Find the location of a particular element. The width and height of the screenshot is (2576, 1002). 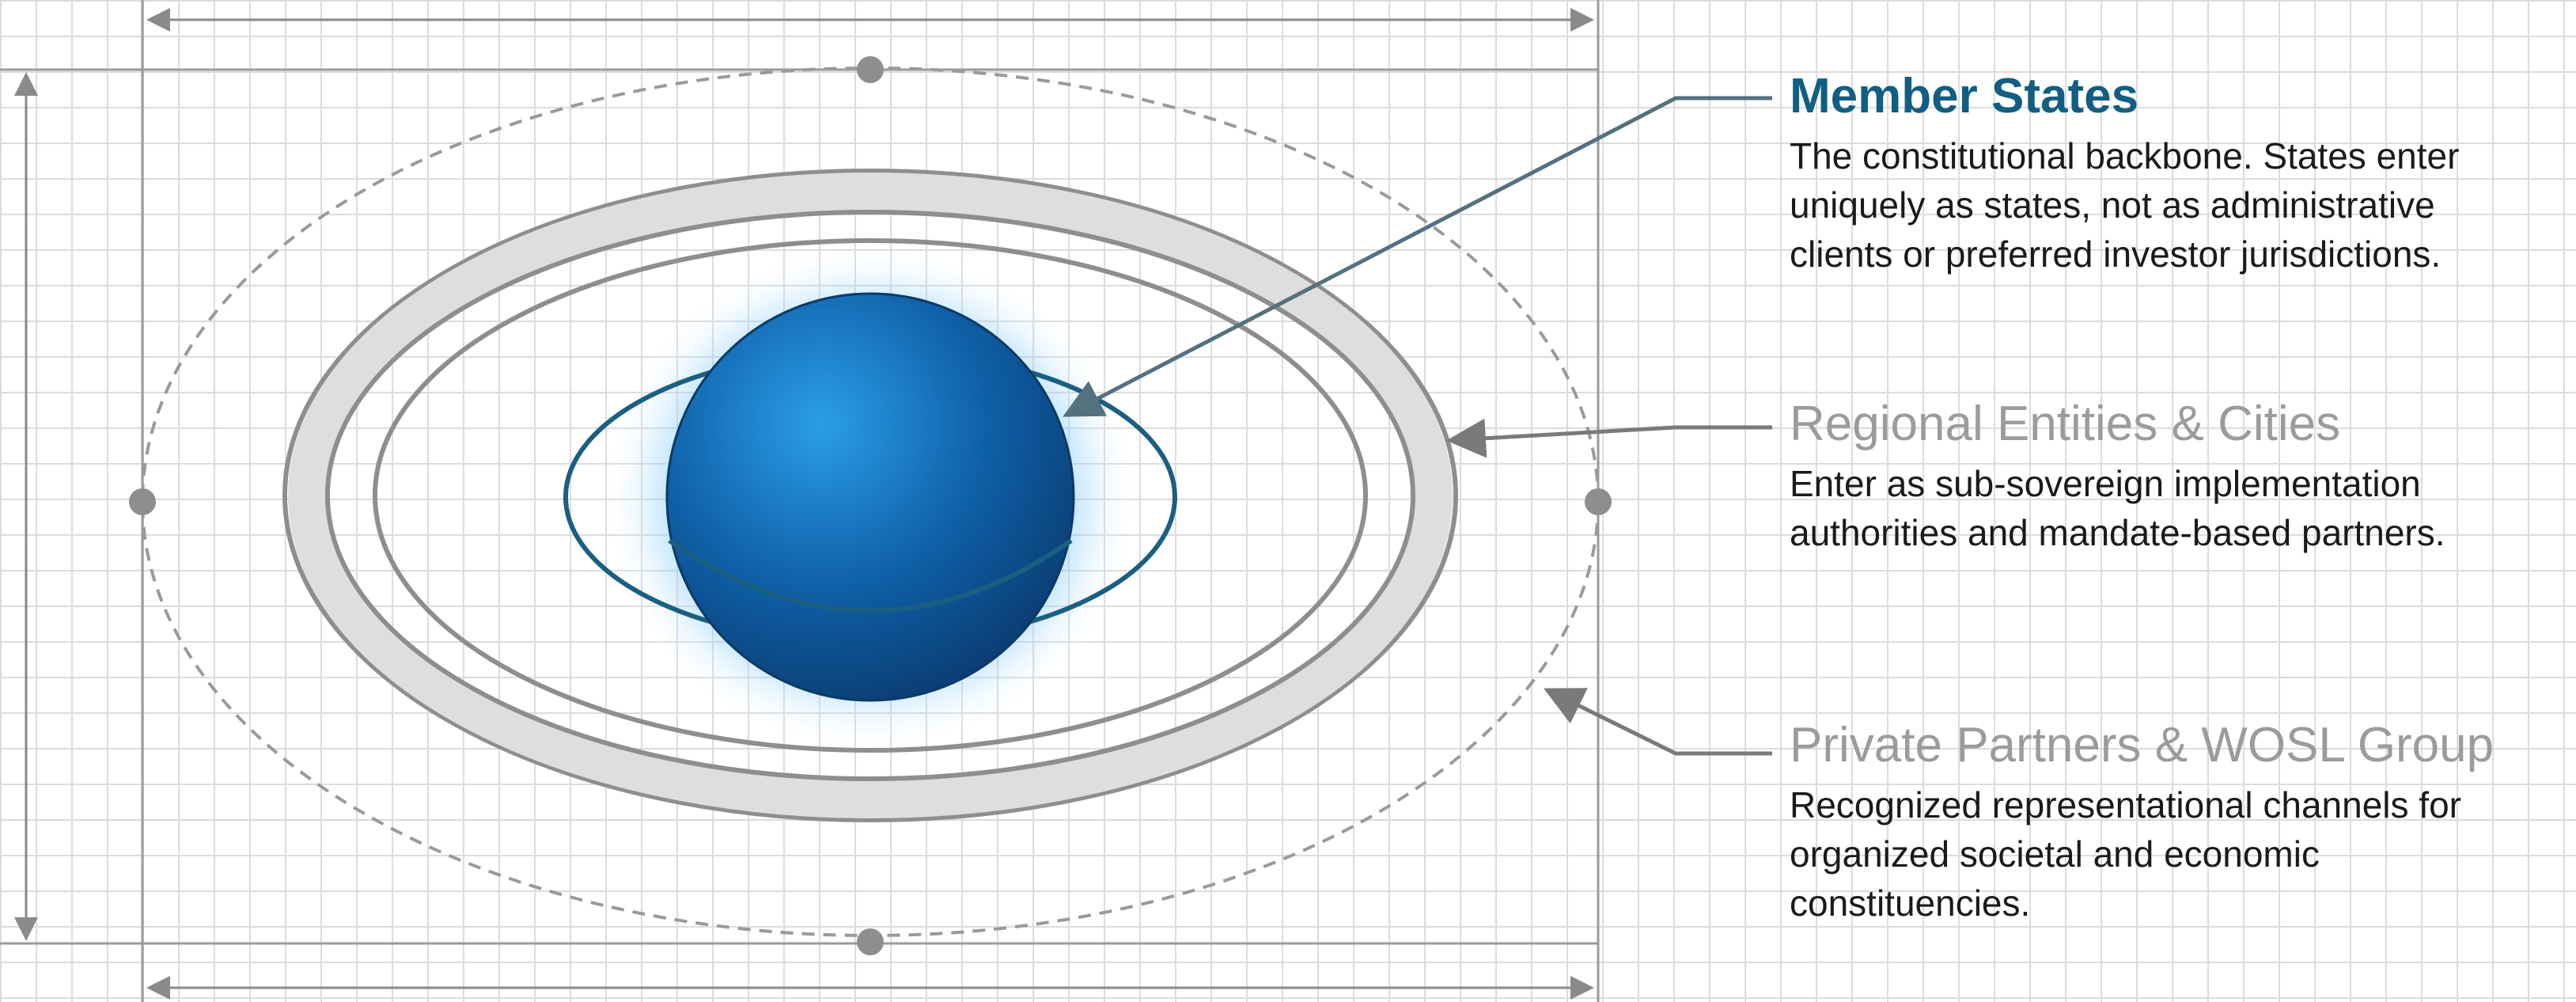

leader-line-regional is located at coordinates (1609, 438).